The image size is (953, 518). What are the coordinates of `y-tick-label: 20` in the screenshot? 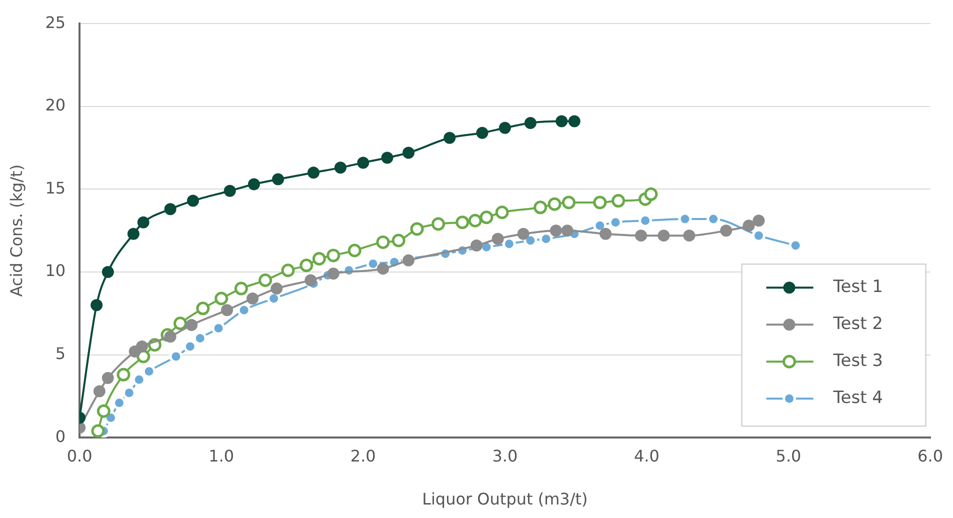 It's located at (55, 105).